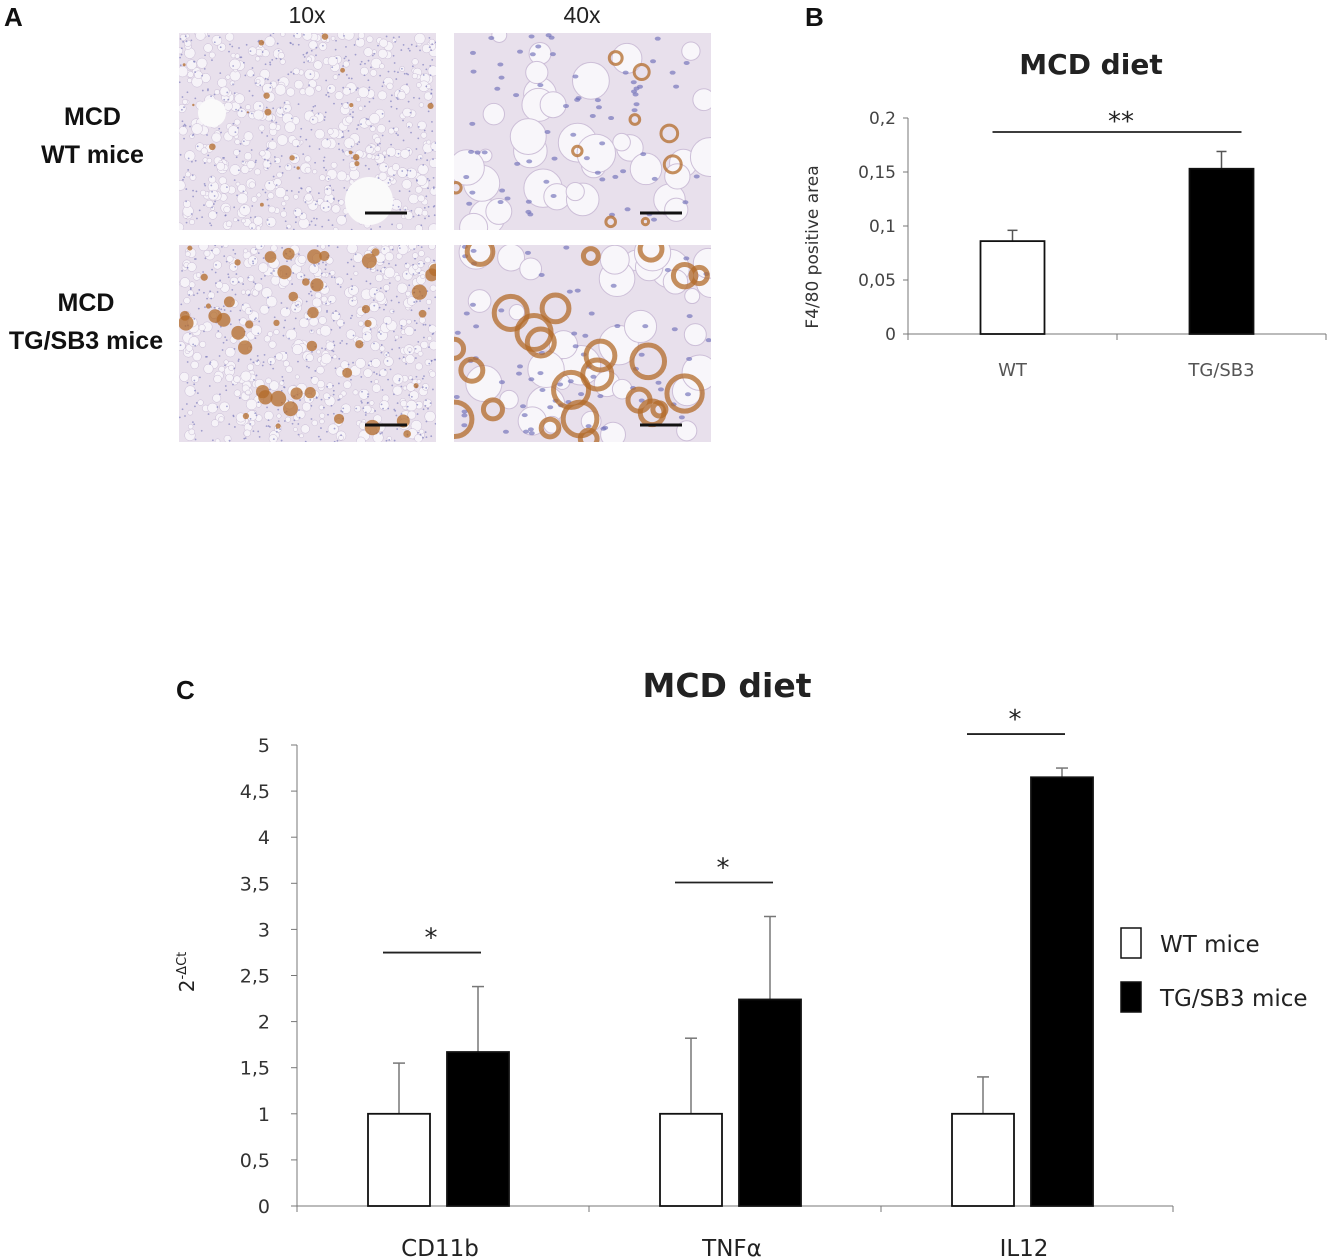  Describe the element at coordinates (1015, 720) in the screenshot. I see `significance-label: *` at that location.